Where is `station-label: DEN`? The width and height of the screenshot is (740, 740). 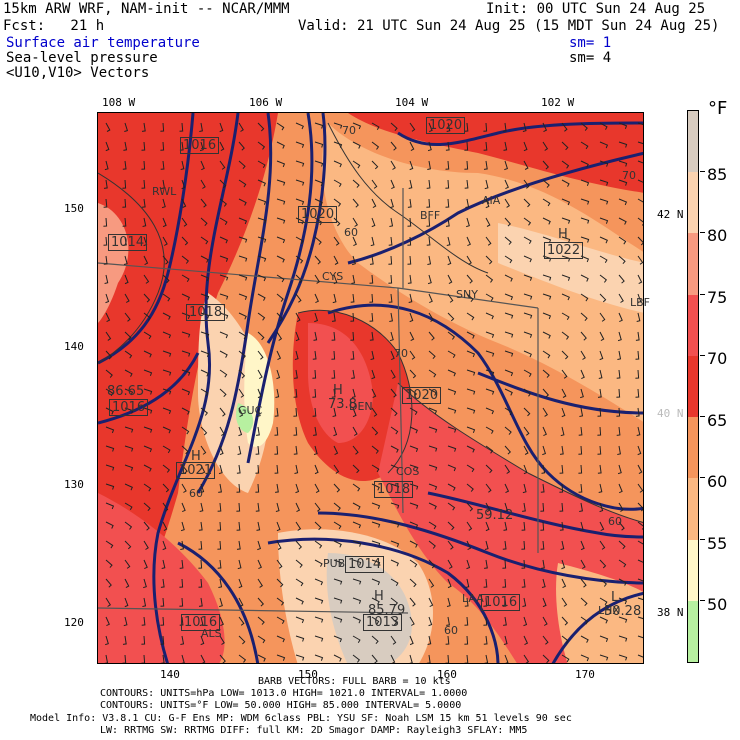 station-label: DEN is located at coordinates (361, 406).